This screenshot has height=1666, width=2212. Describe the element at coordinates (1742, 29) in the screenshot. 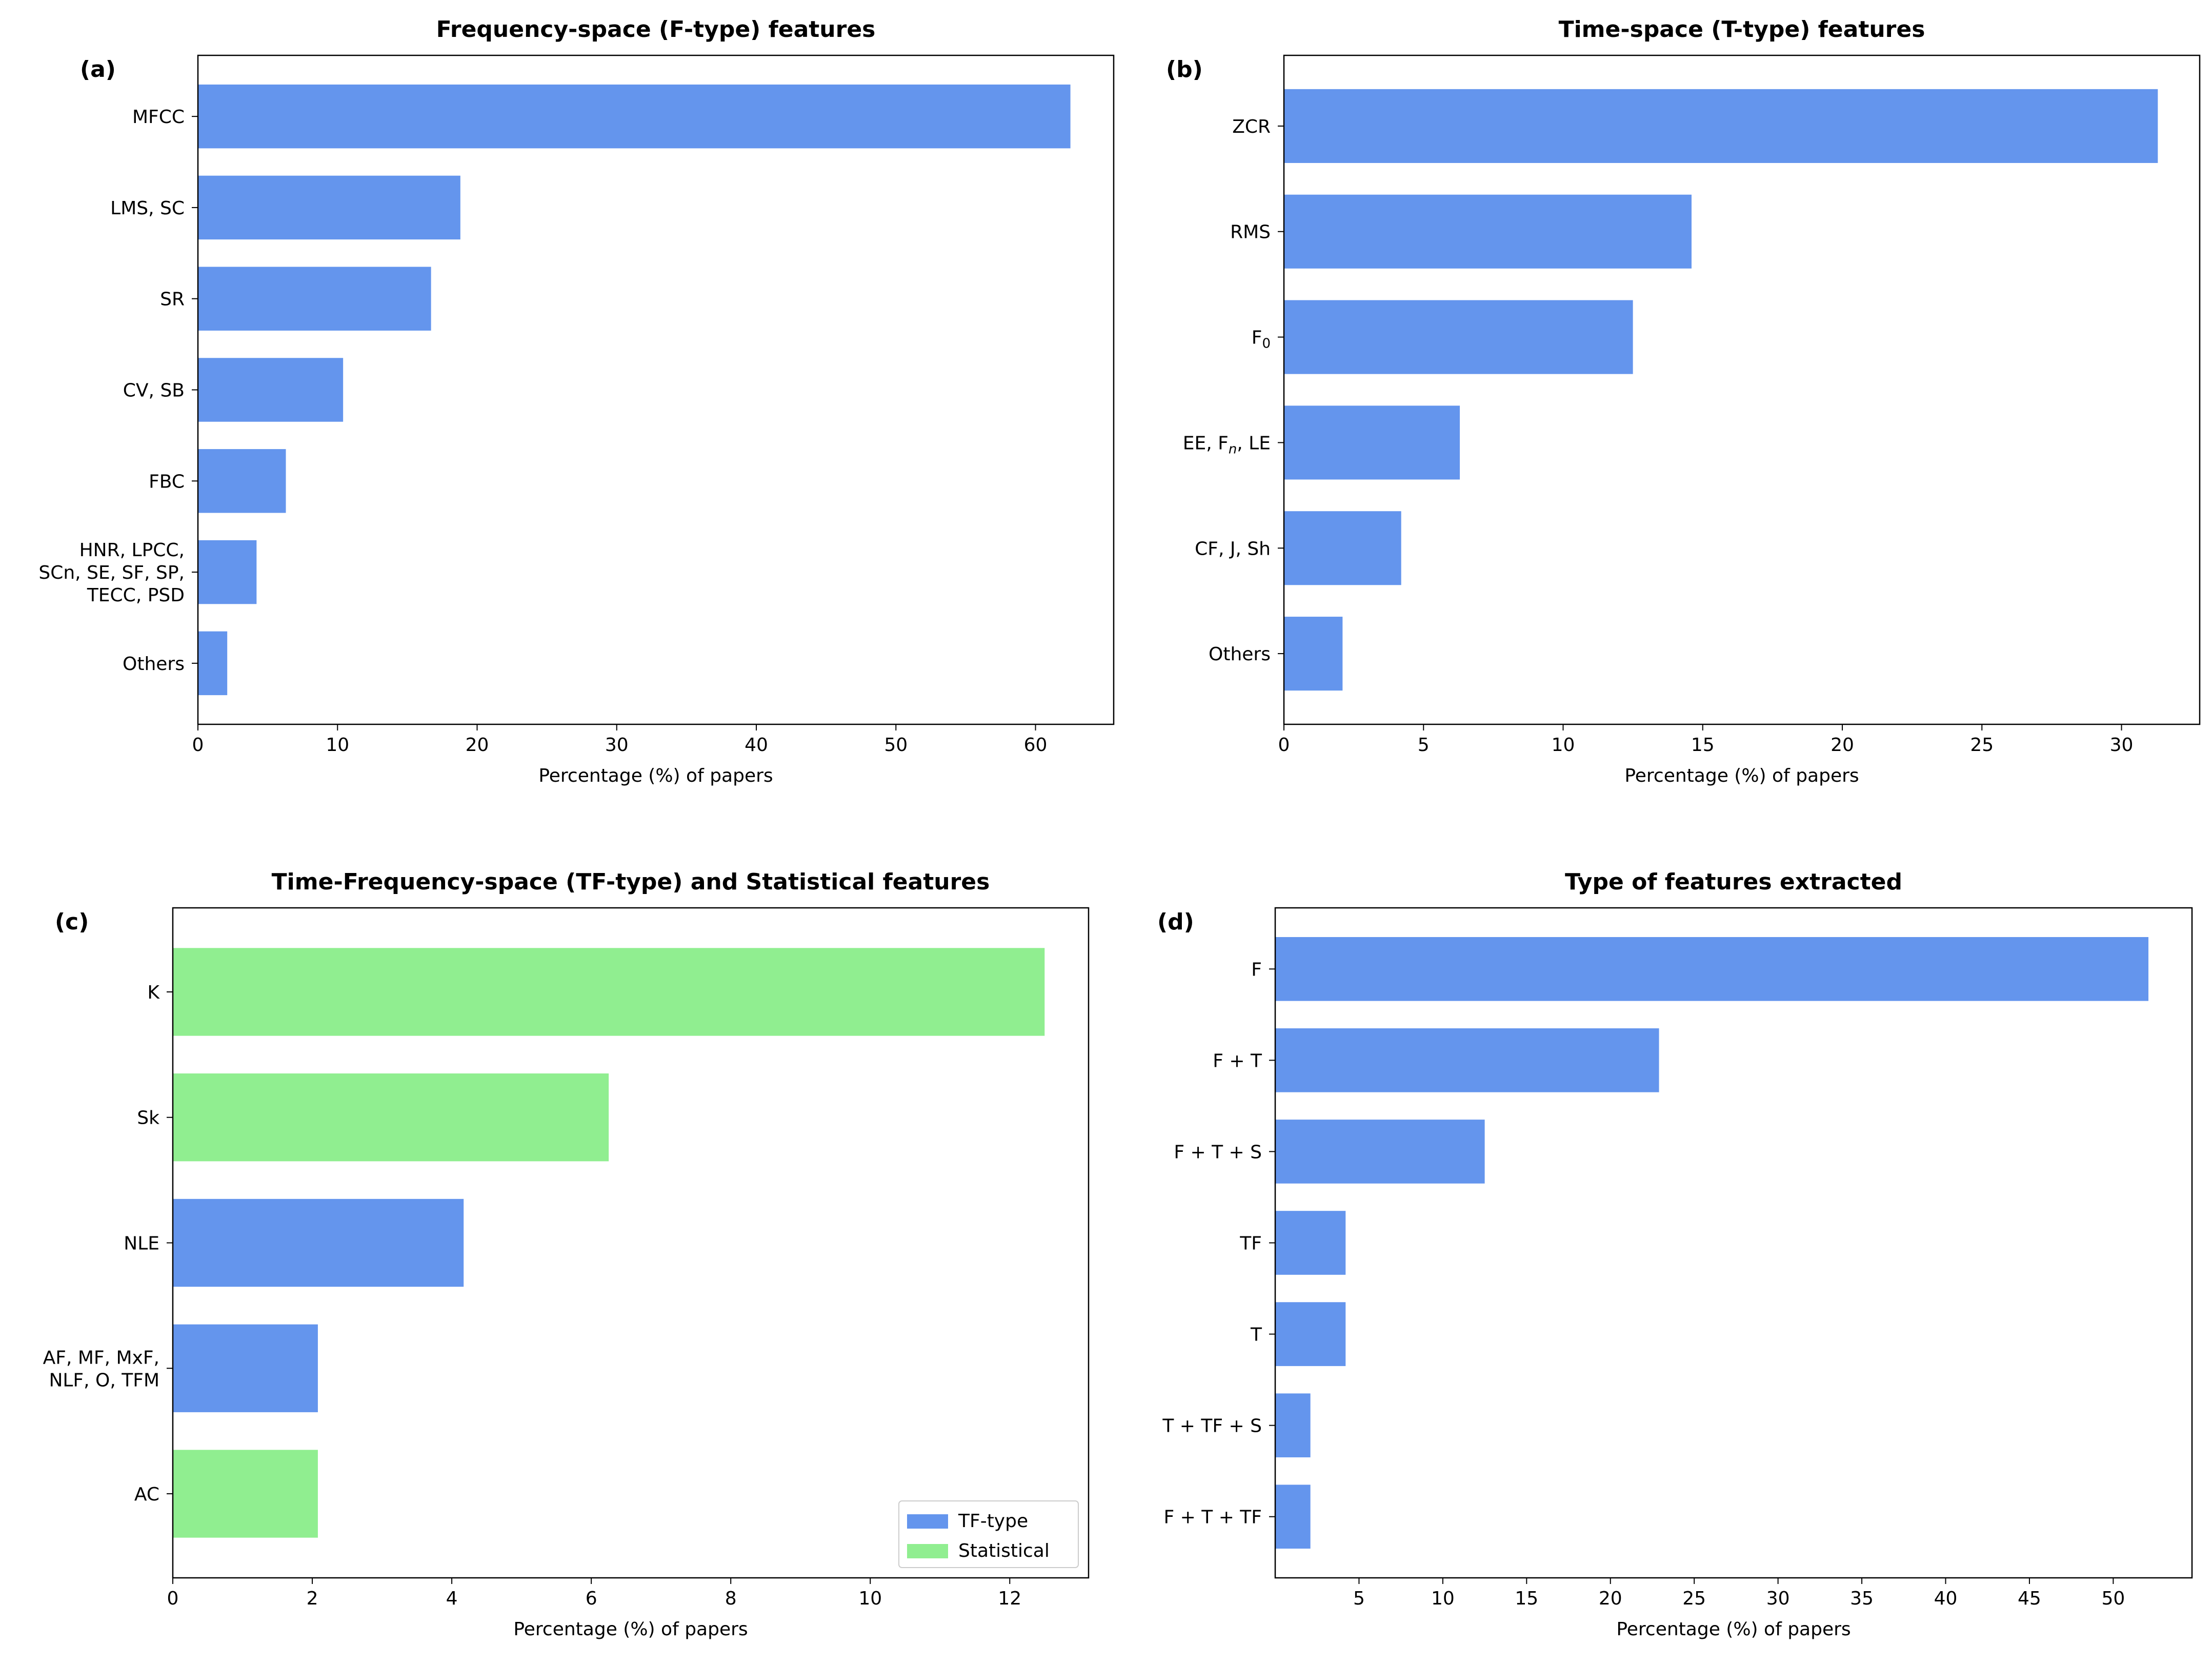

I see `chart-title: Time-space (T-type) features` at that location.